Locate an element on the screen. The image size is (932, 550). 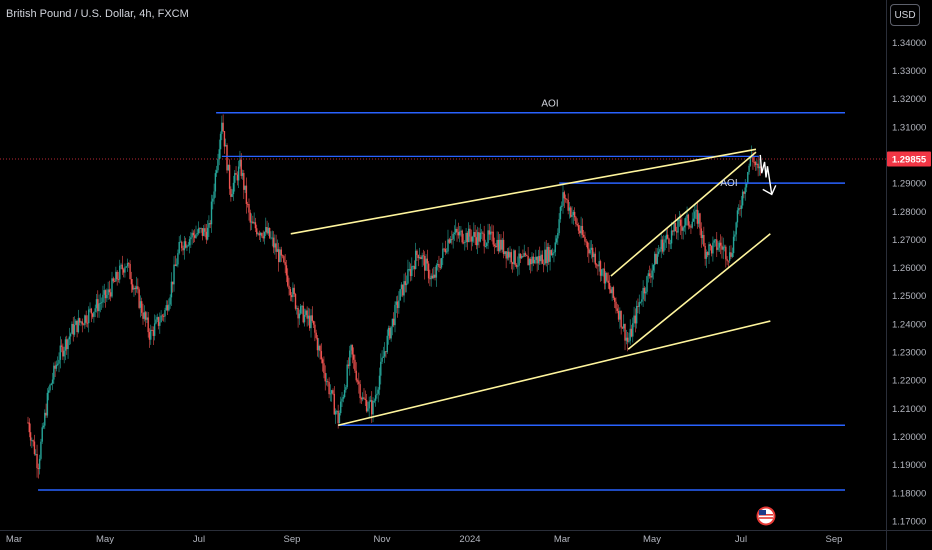
y-tick-label: 1.26000 is located at coordinates (909, 268).